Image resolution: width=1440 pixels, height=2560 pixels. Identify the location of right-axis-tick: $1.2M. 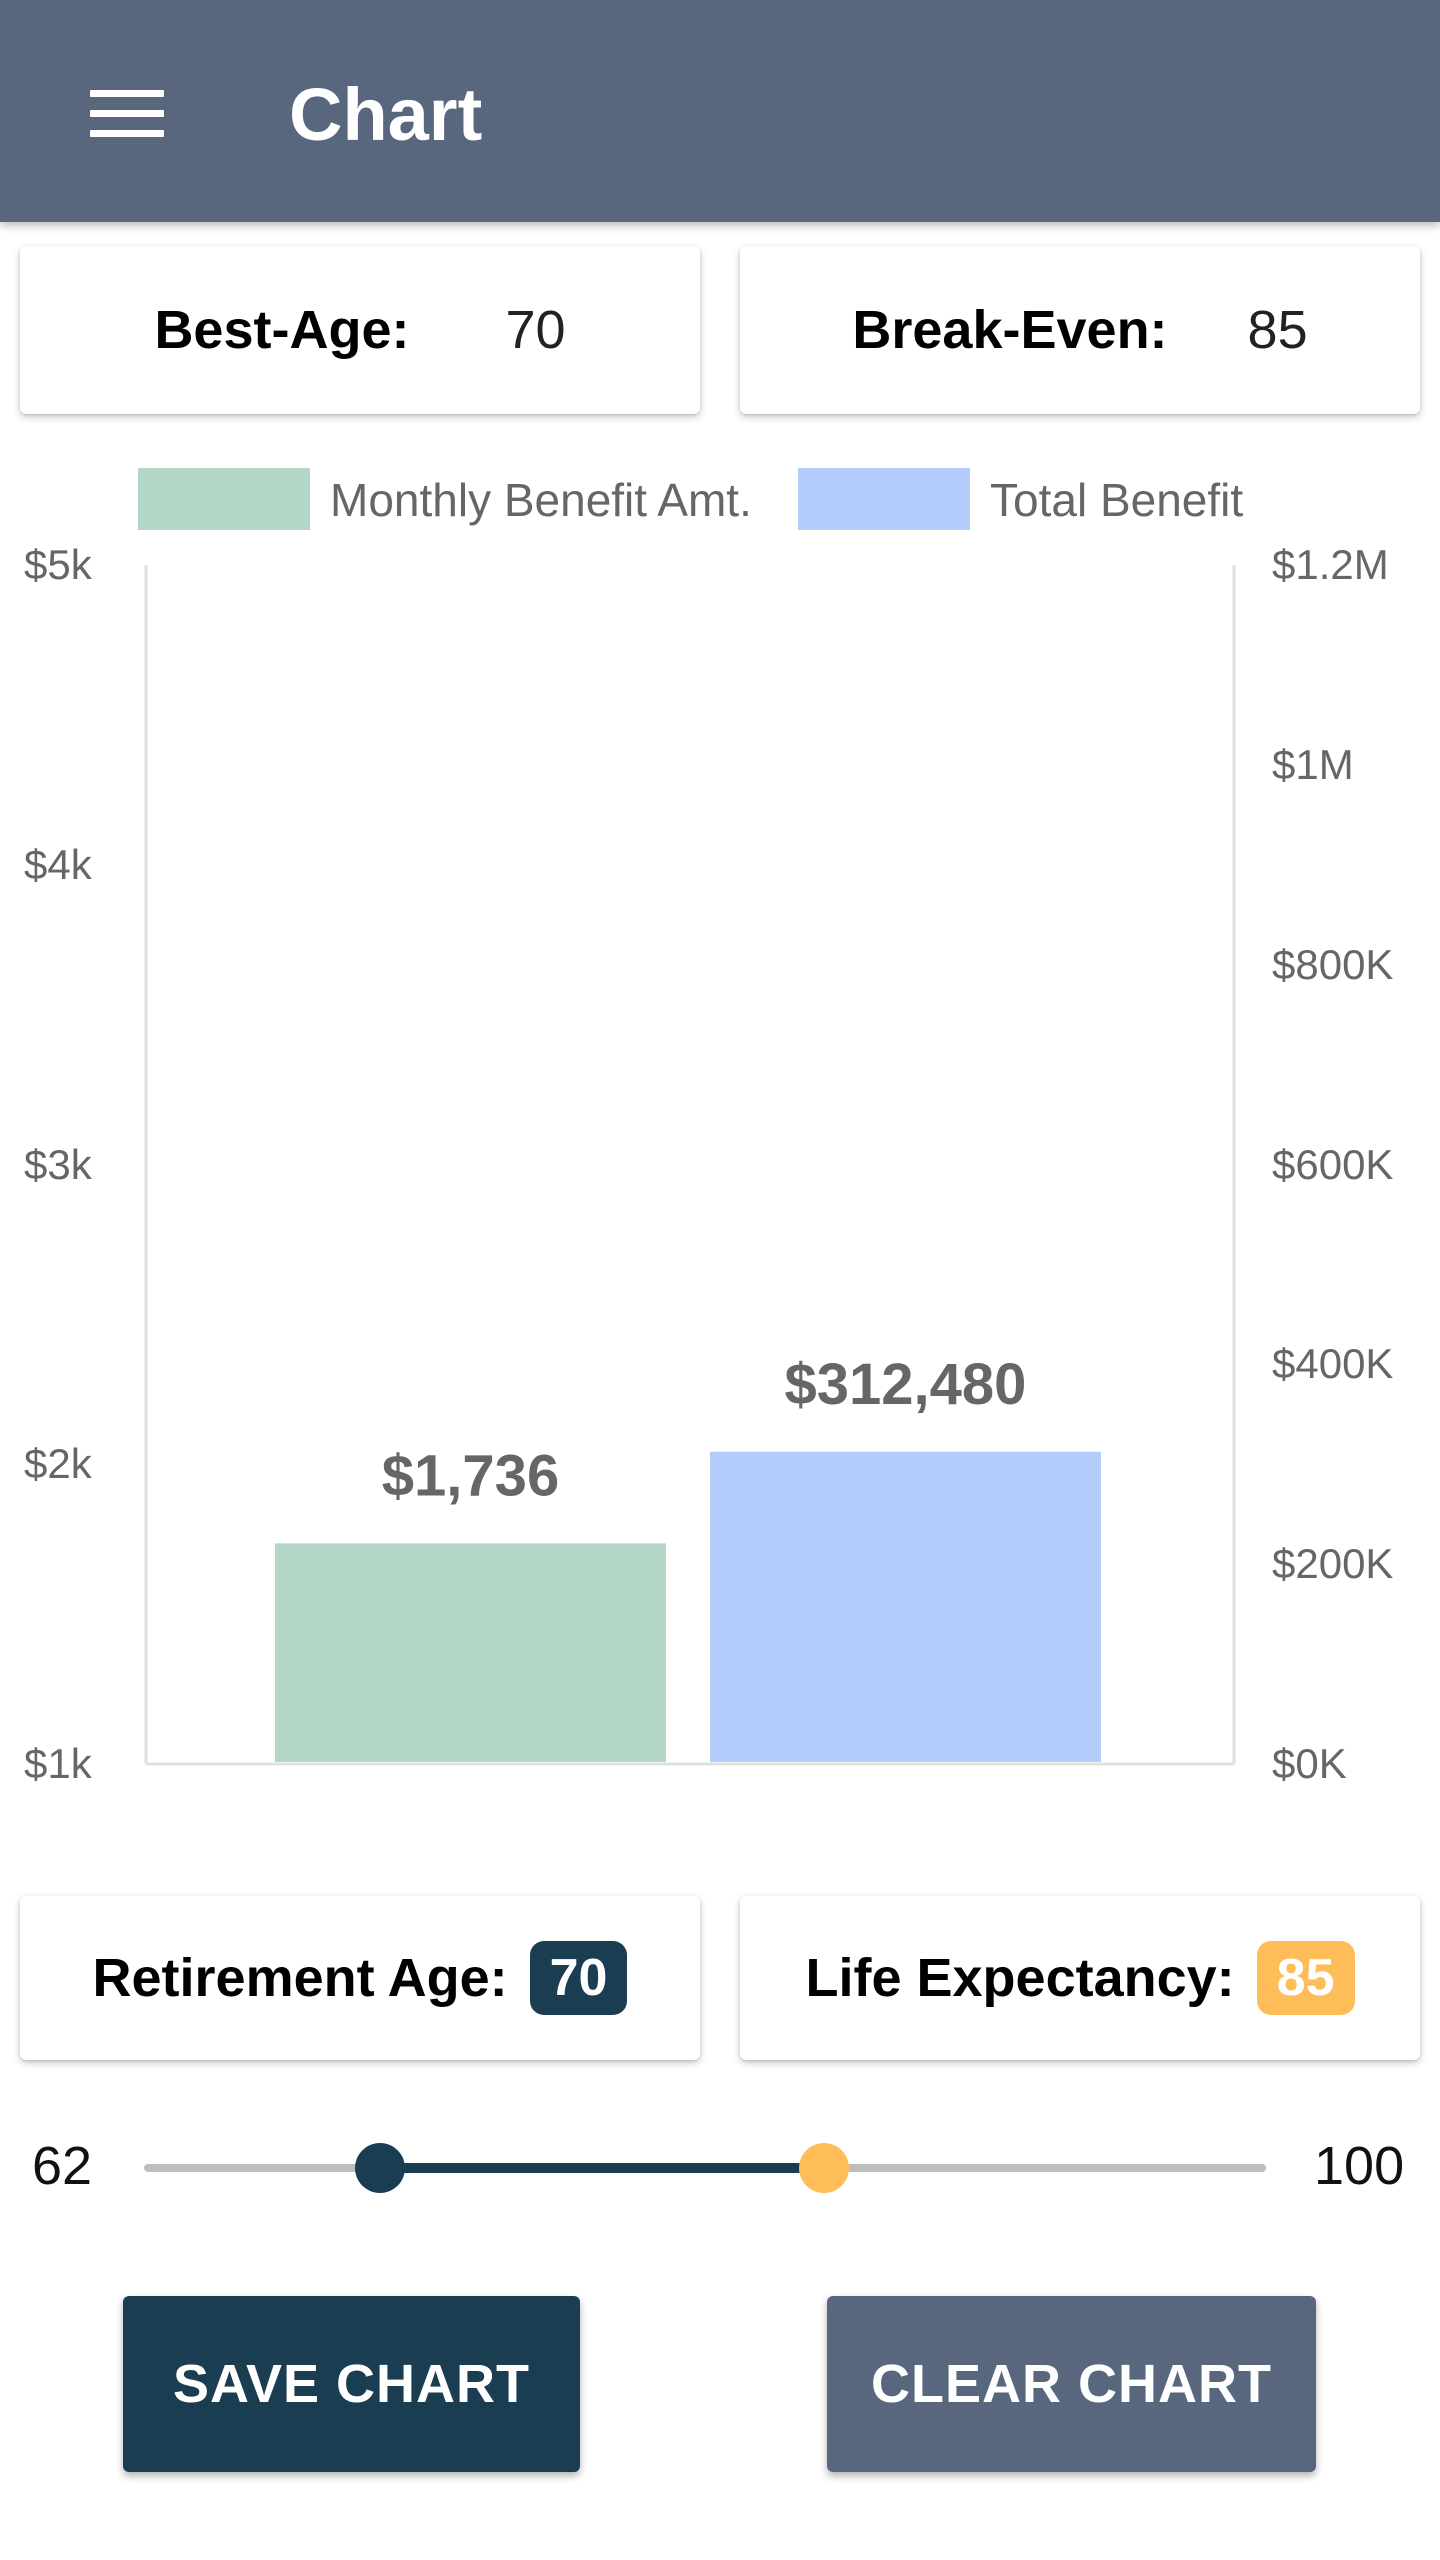
(1330, 564).